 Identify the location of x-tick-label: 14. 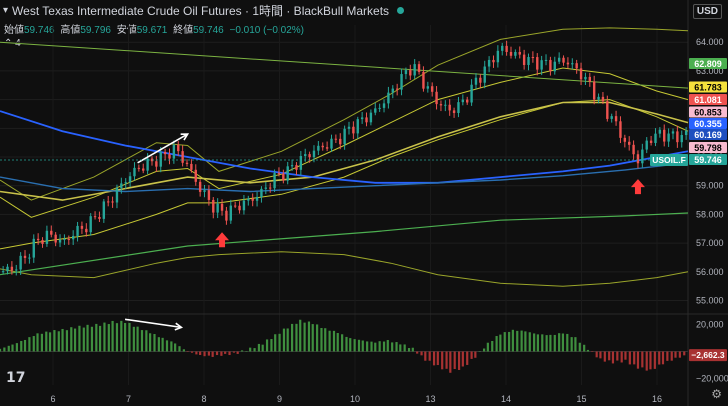
(506, 399).